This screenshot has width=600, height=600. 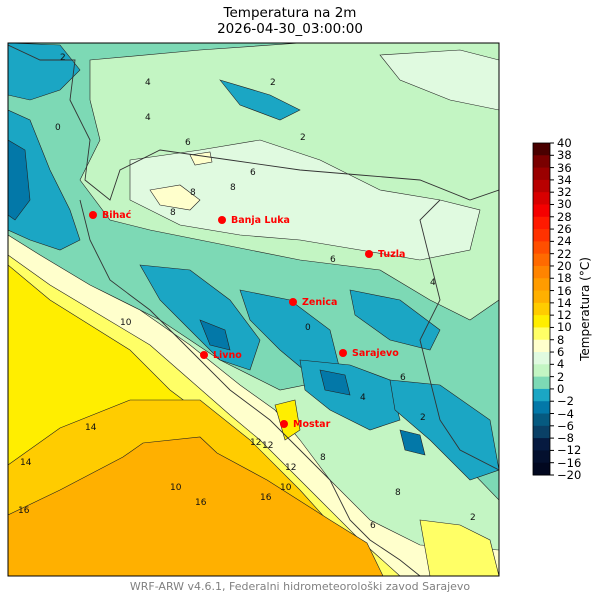 What do you see at coordinates (564, 192) in the screenshot?
I see `colorbar-tick-label: 32` at bounding box center [564, 192].